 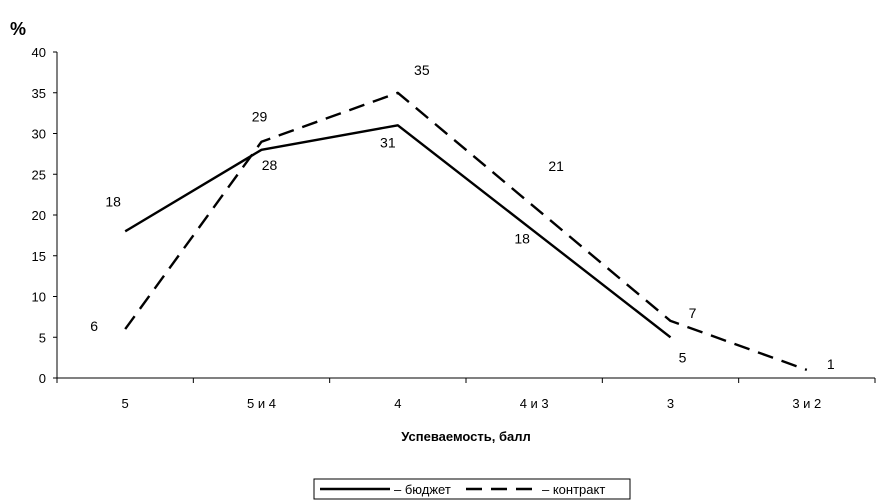 I want to click on x-tick-label: 3 и 2, so click(x=806, y=403).